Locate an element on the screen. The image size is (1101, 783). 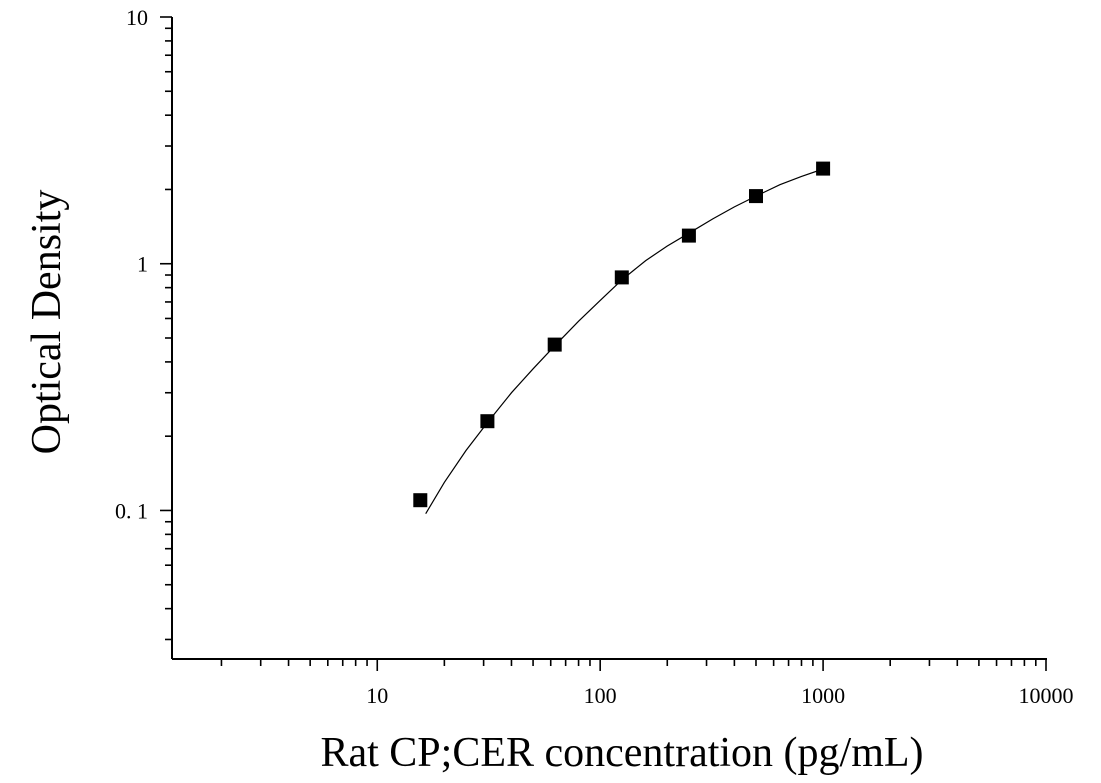
y-axis-title: Optical Density is located at coordinates (47, 322).